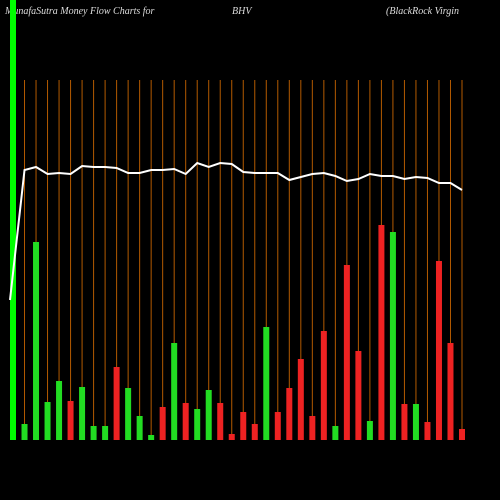 Image resolution: width=500 pixels, height=500 pixels. I want to click on chart-ticker: BHV, so click(242, 11).